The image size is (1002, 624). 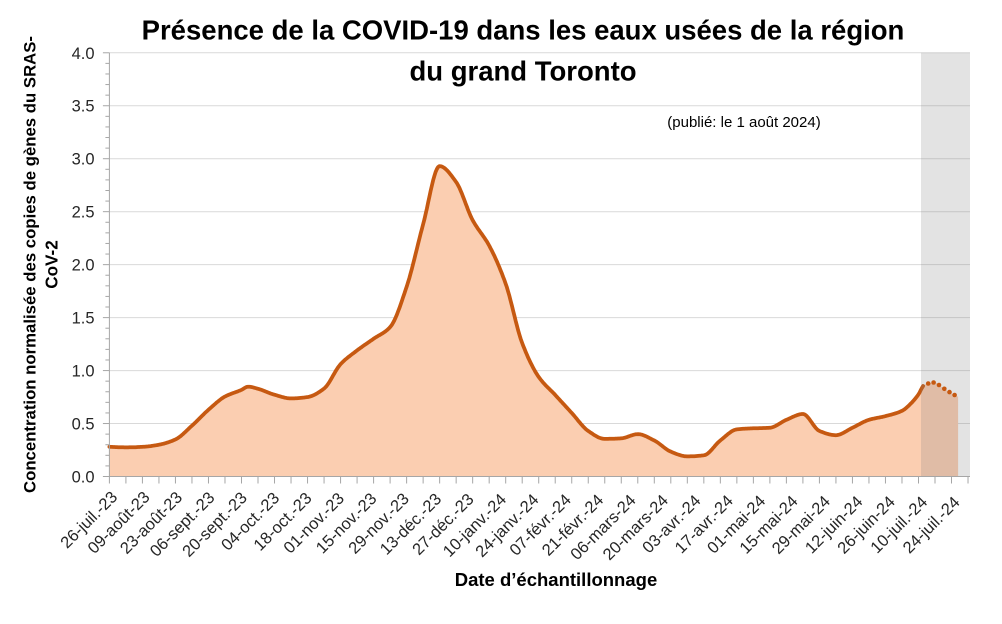 I want to click on svg-text: 3.0, so click(x=83, y=160).